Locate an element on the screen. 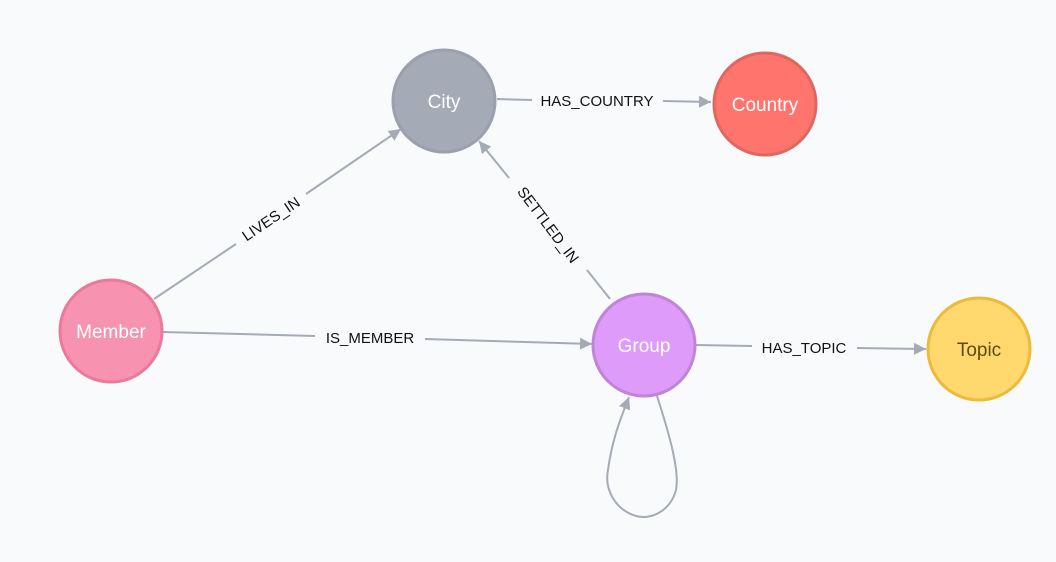 Image resolution: width=1056 pixels, height=562 pixels. node-label-city: City is located at coordinates (444, 102).